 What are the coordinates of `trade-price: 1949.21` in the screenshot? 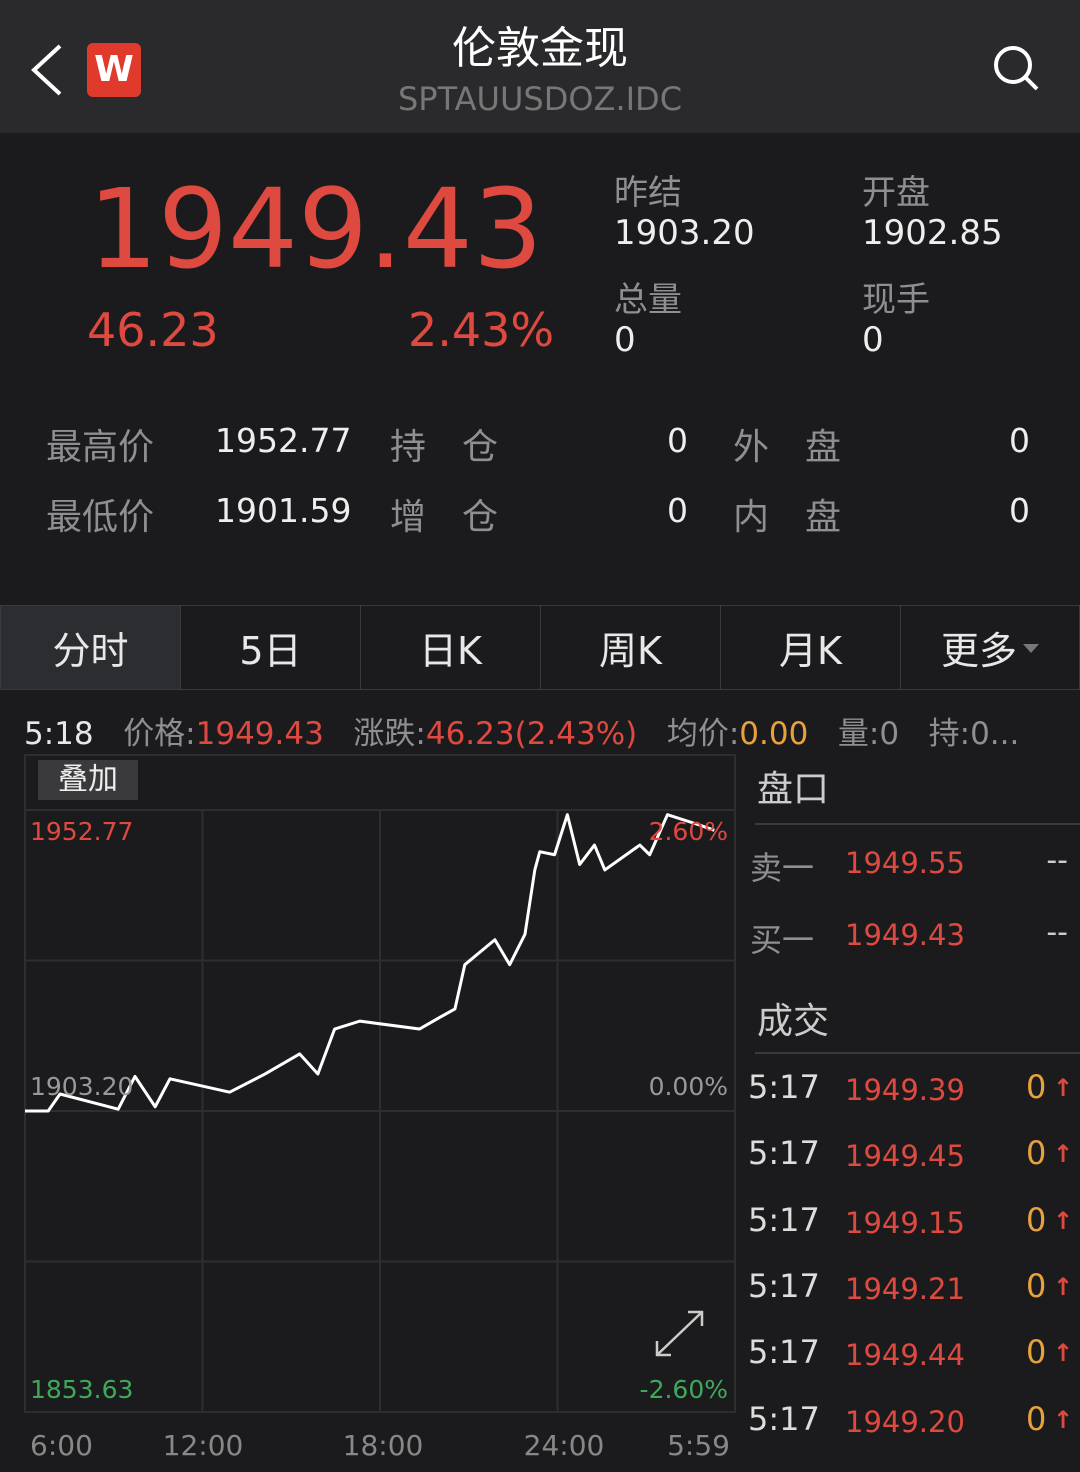 It's located at (905, 1288).